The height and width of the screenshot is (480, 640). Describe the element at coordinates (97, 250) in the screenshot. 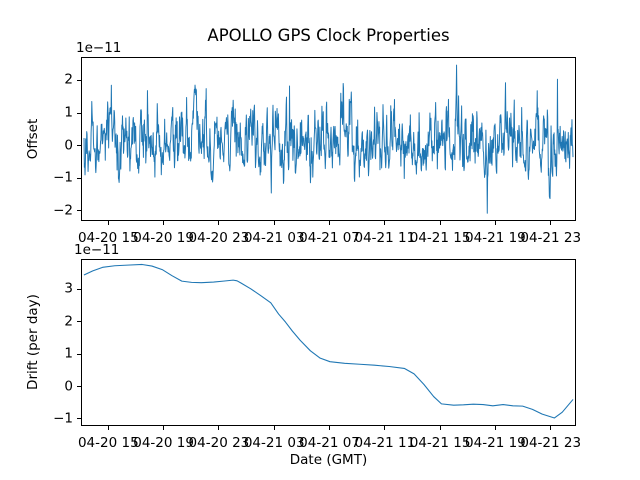

I see `drift-axis-scale-text: 1e−11` at that location.